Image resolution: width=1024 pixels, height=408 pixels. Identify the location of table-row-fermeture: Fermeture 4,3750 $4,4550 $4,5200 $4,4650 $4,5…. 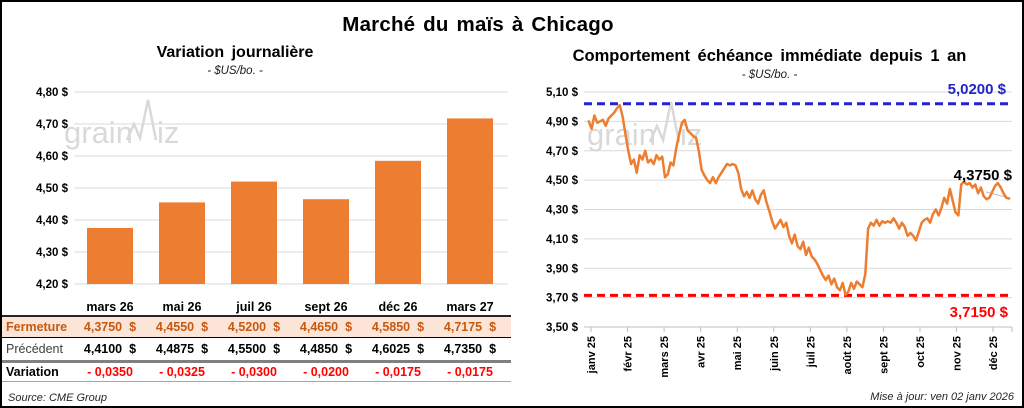
(256, 326).